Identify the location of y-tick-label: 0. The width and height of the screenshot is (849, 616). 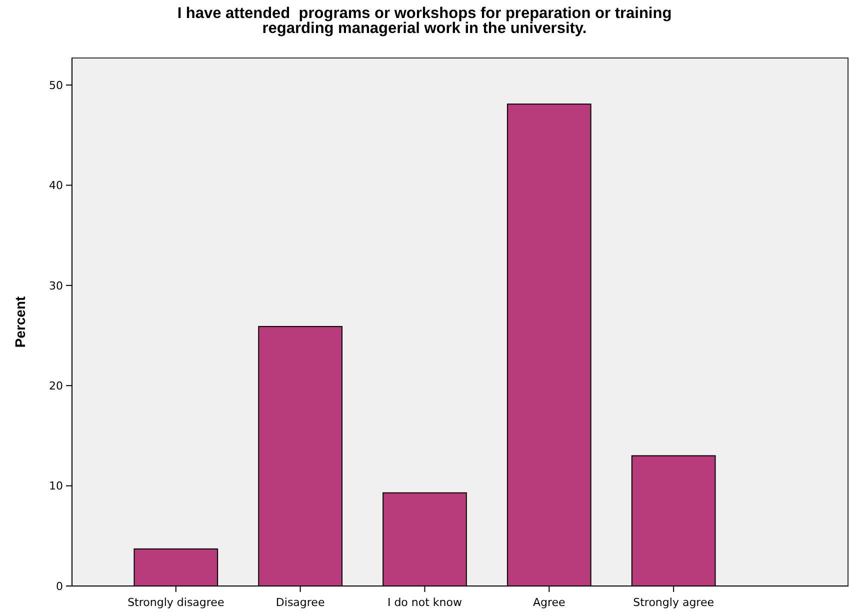
(59, 586).